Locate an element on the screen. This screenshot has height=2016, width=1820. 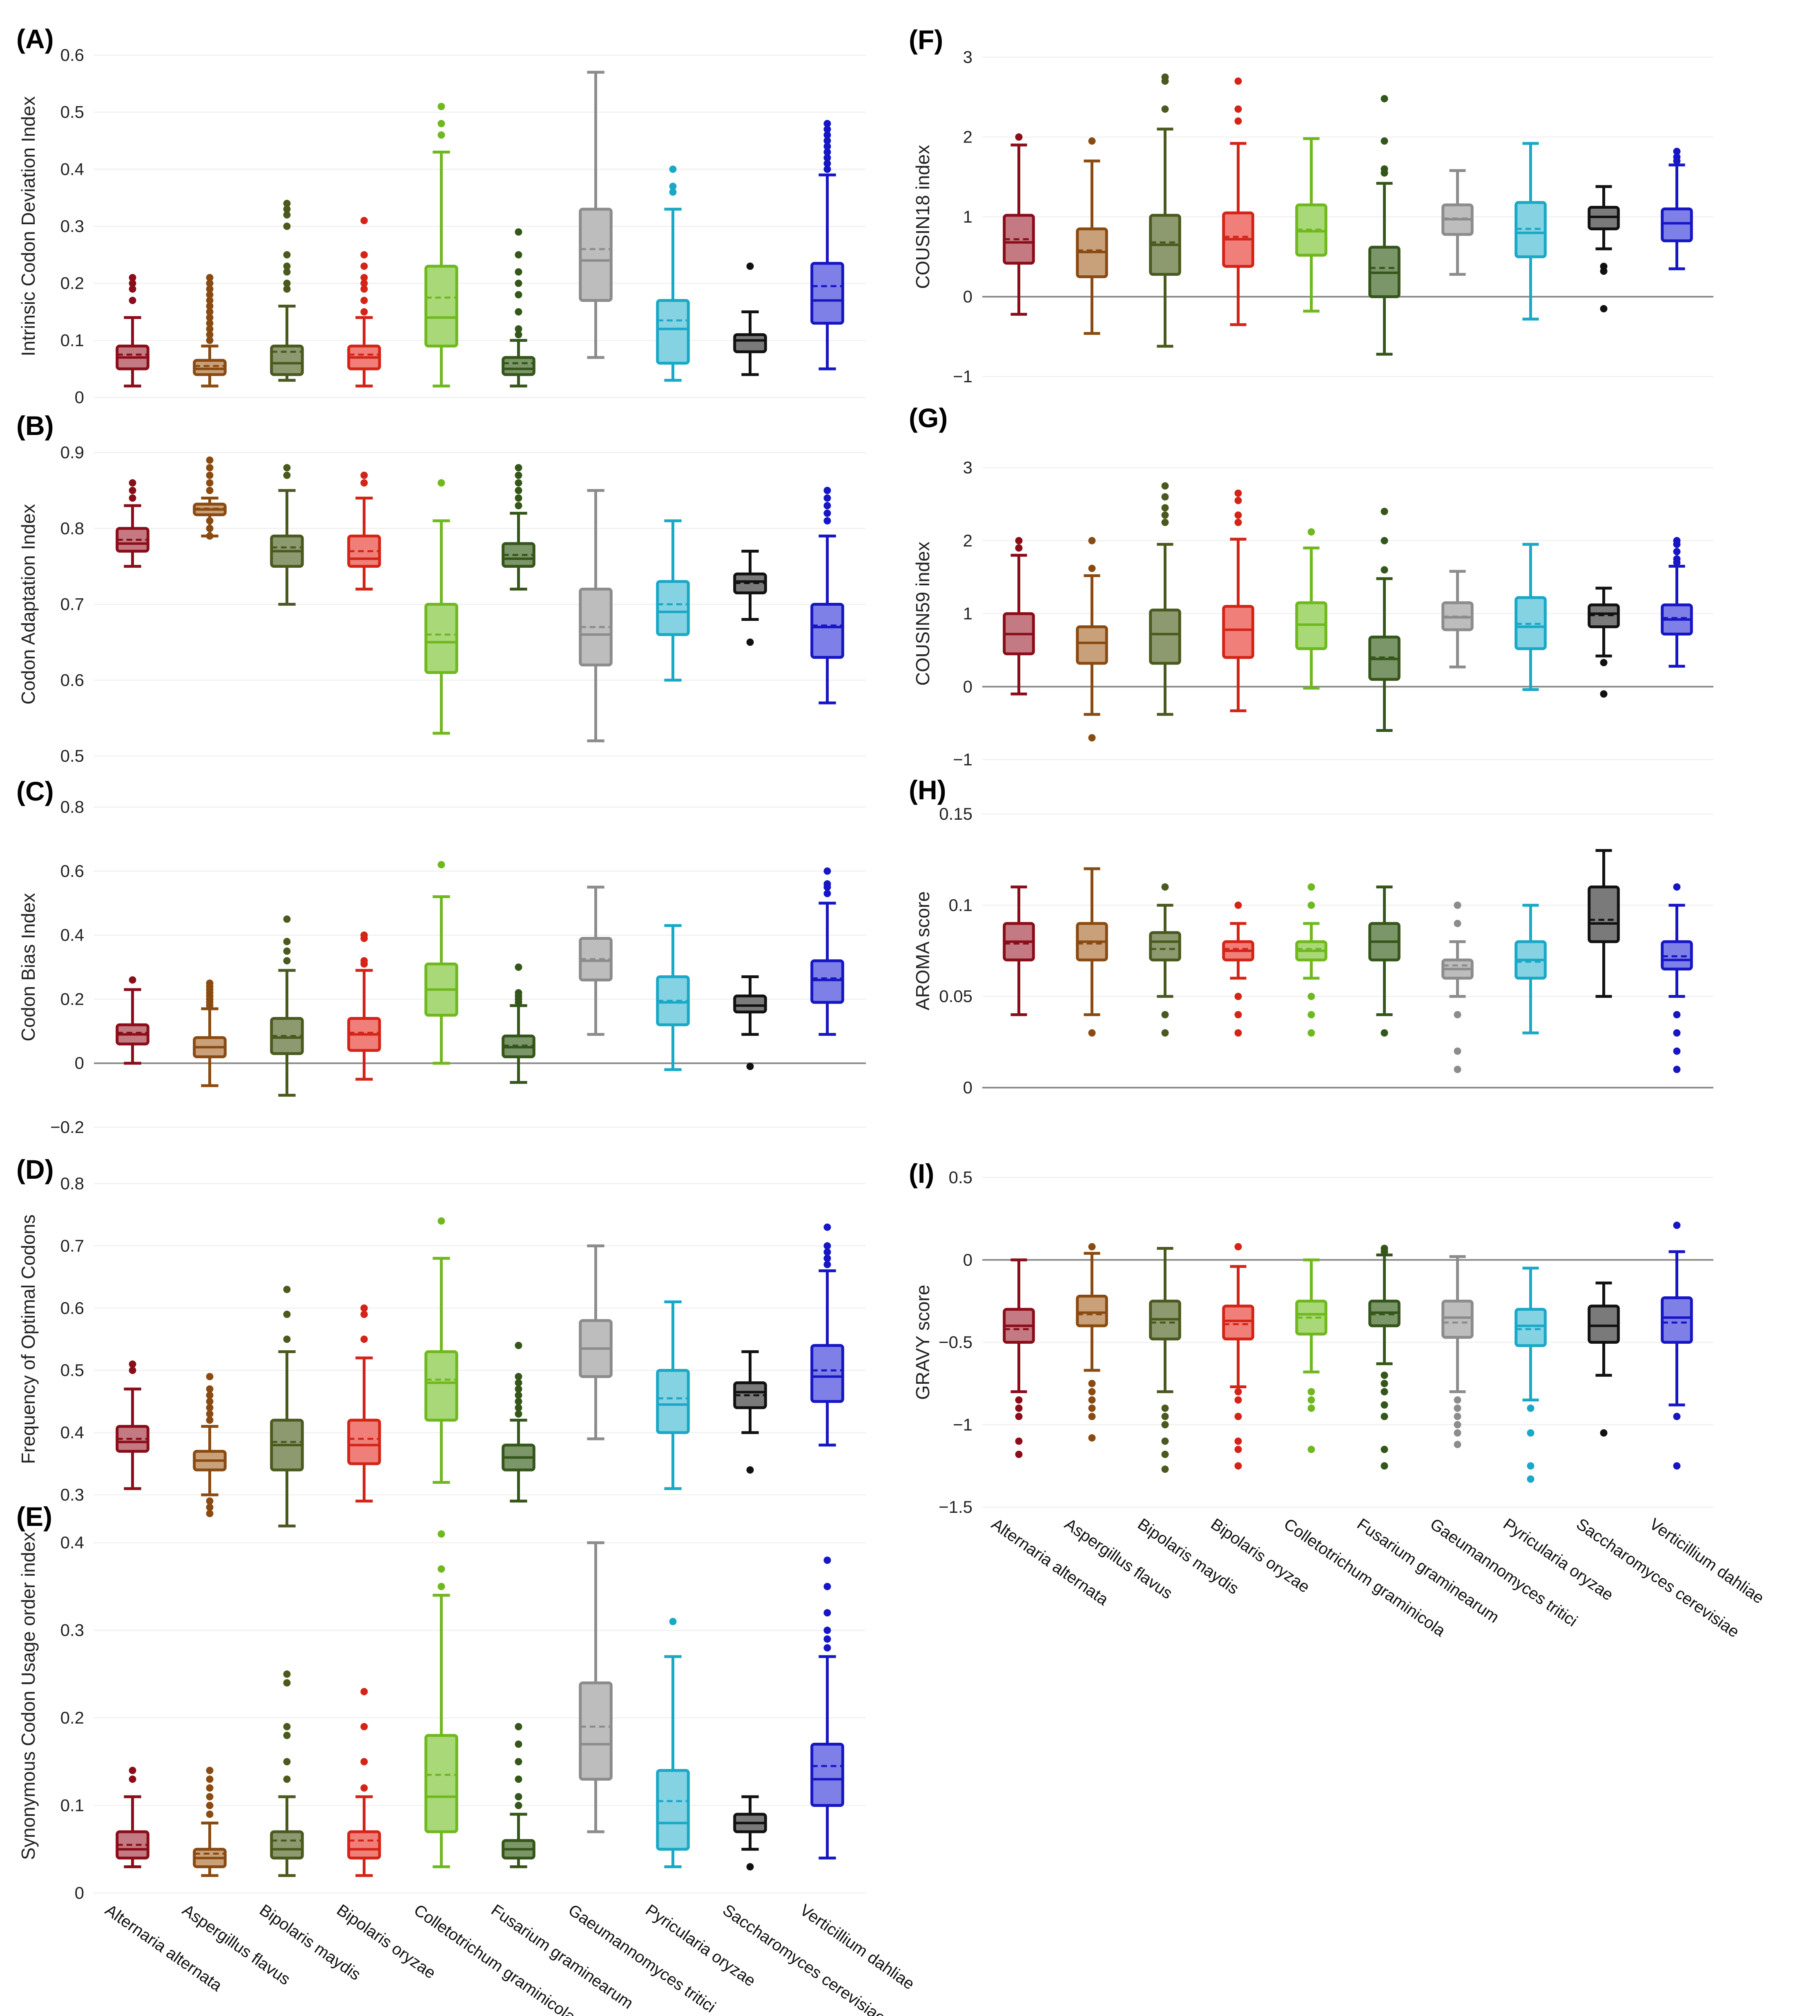
y-tick-label: 0.4 is located at coordinates (72, 1433).